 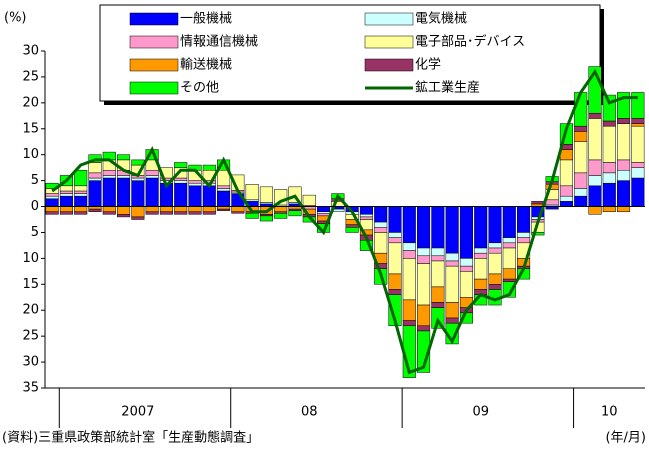 What do you see at coordinates (206, 65) in the screenshot?
I see `legend-label: 輸送機械` at bounding box center [206, 65].